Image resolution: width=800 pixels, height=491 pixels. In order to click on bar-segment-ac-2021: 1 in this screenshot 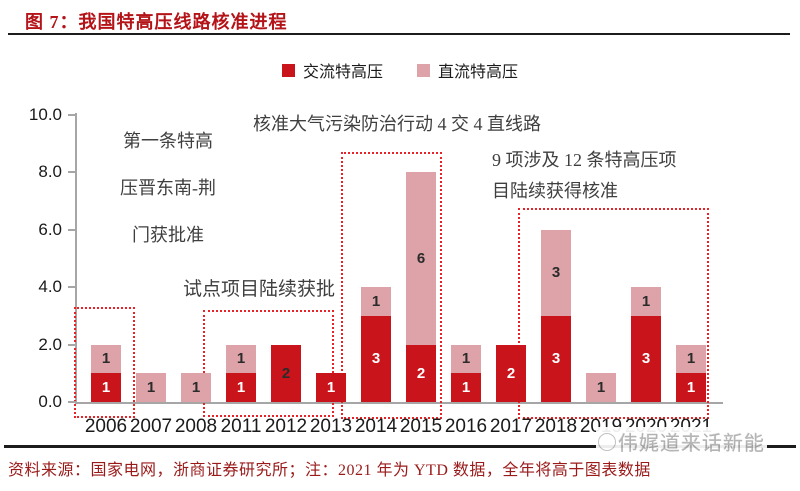, I will do `click(691, 387)`.